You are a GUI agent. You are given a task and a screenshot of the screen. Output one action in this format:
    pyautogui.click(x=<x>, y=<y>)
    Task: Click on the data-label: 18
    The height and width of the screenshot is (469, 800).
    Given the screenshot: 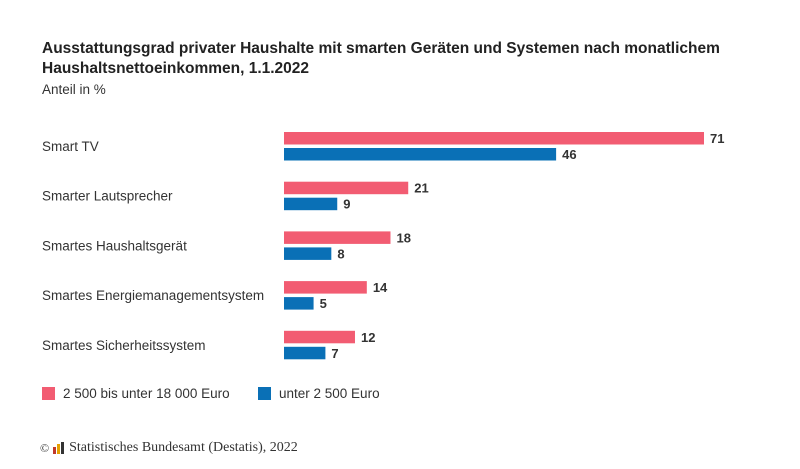 What is the action you would take?
    pyautogui.click(x=403, y=237)
    